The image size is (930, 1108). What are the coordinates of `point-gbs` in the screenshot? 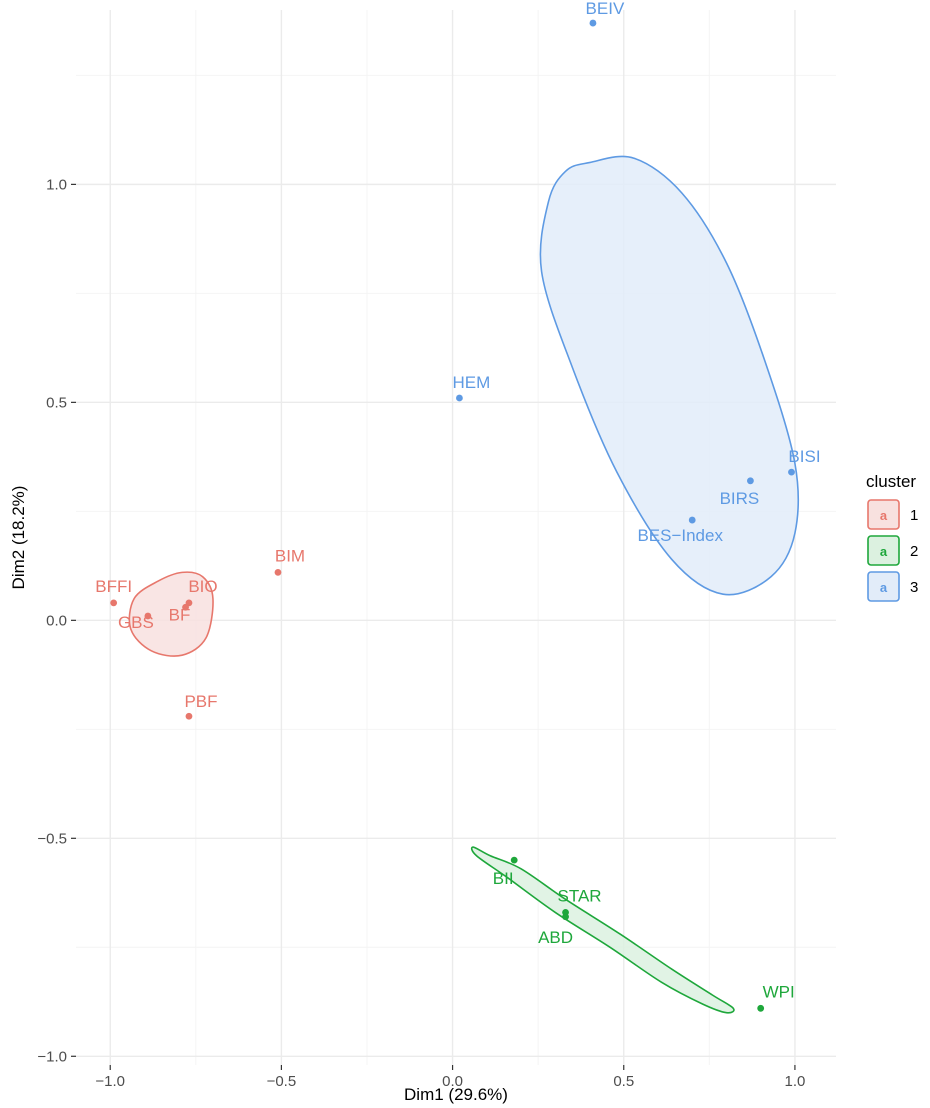 It's located at (148, 616).